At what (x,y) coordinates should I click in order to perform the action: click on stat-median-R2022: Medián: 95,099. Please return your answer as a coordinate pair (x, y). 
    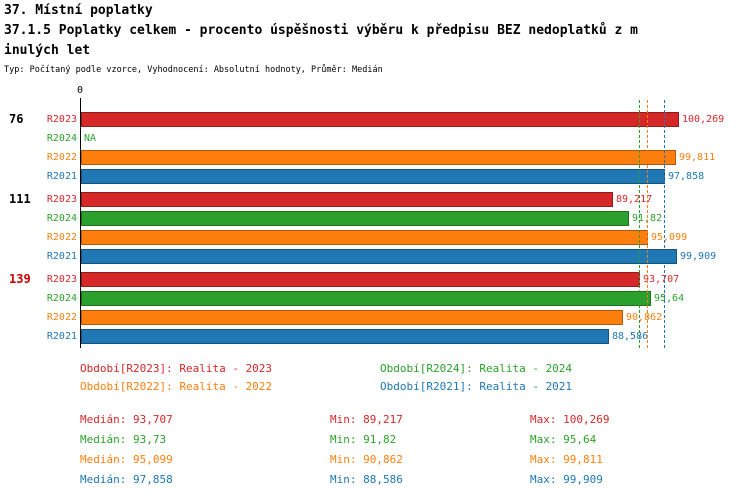
    Looking at the image, I should click on (126, 459).